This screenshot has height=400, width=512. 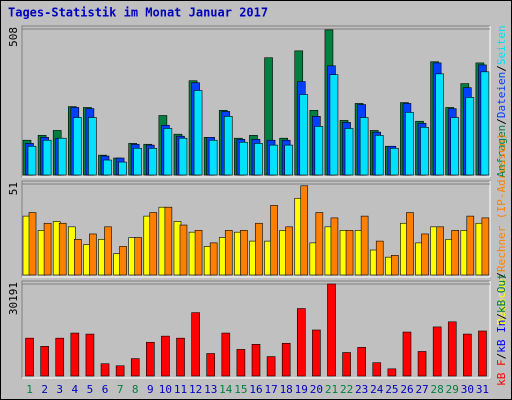 What do you see at coordinates (501, 293) in the screenshot?
I see `legend-entry: kB Out` at bounding box center [501, 293].